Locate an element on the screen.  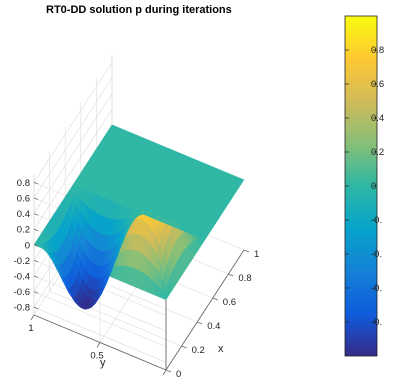
chart-title: RT0-DD solution p during iterations is located at coordinates (139, 10).